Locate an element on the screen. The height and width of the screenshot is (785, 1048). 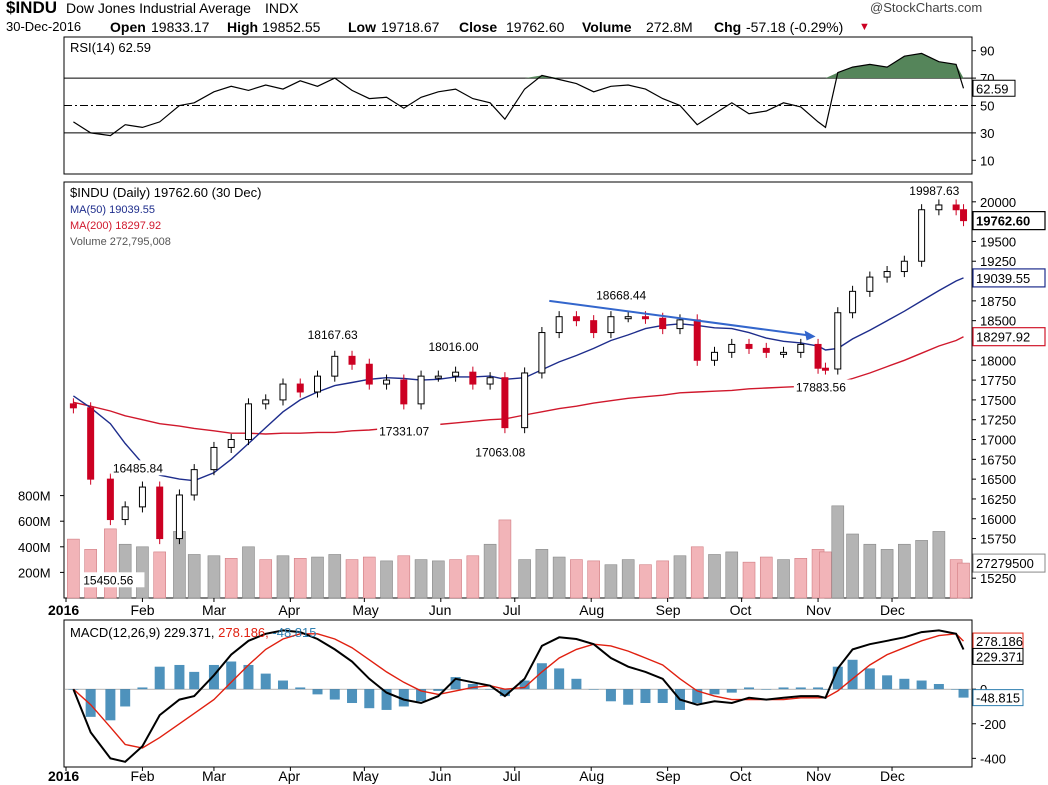
trend-arrow-line is located at coordinates (679, 318).